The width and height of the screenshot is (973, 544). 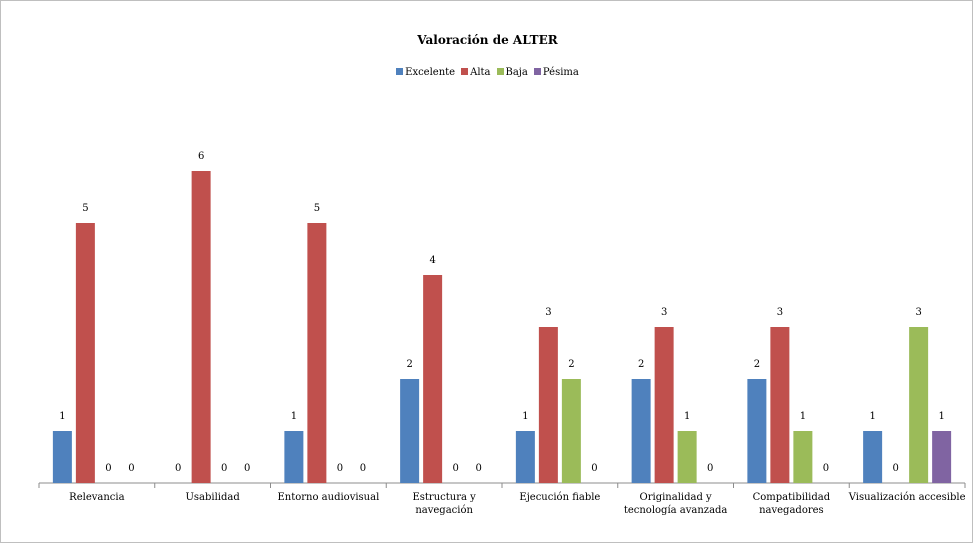 I want to click on legend-label: Pésima, so click(x=560, y=72).